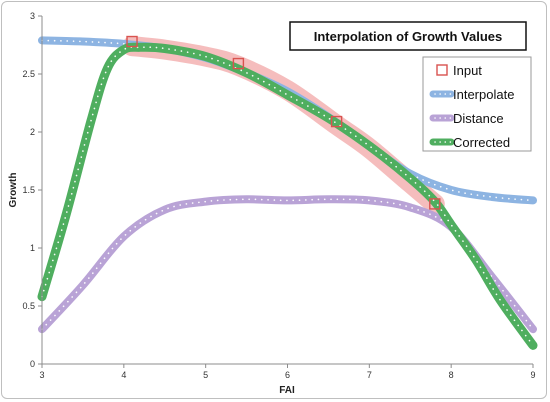 Image resolution: width=550 pixels, height=402 pixels. I want to click on x-tick-label: 6, so click(287, 375).